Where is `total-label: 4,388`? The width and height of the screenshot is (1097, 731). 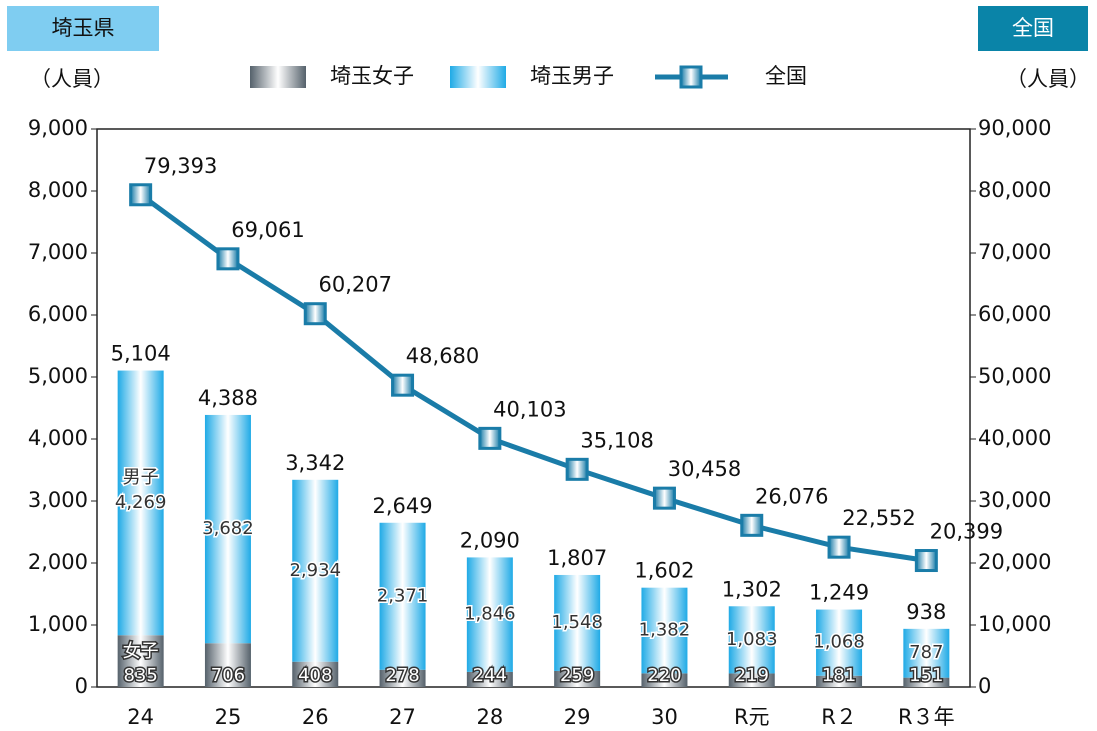 total-label: 4,388 is located at coordinates (228, 398).